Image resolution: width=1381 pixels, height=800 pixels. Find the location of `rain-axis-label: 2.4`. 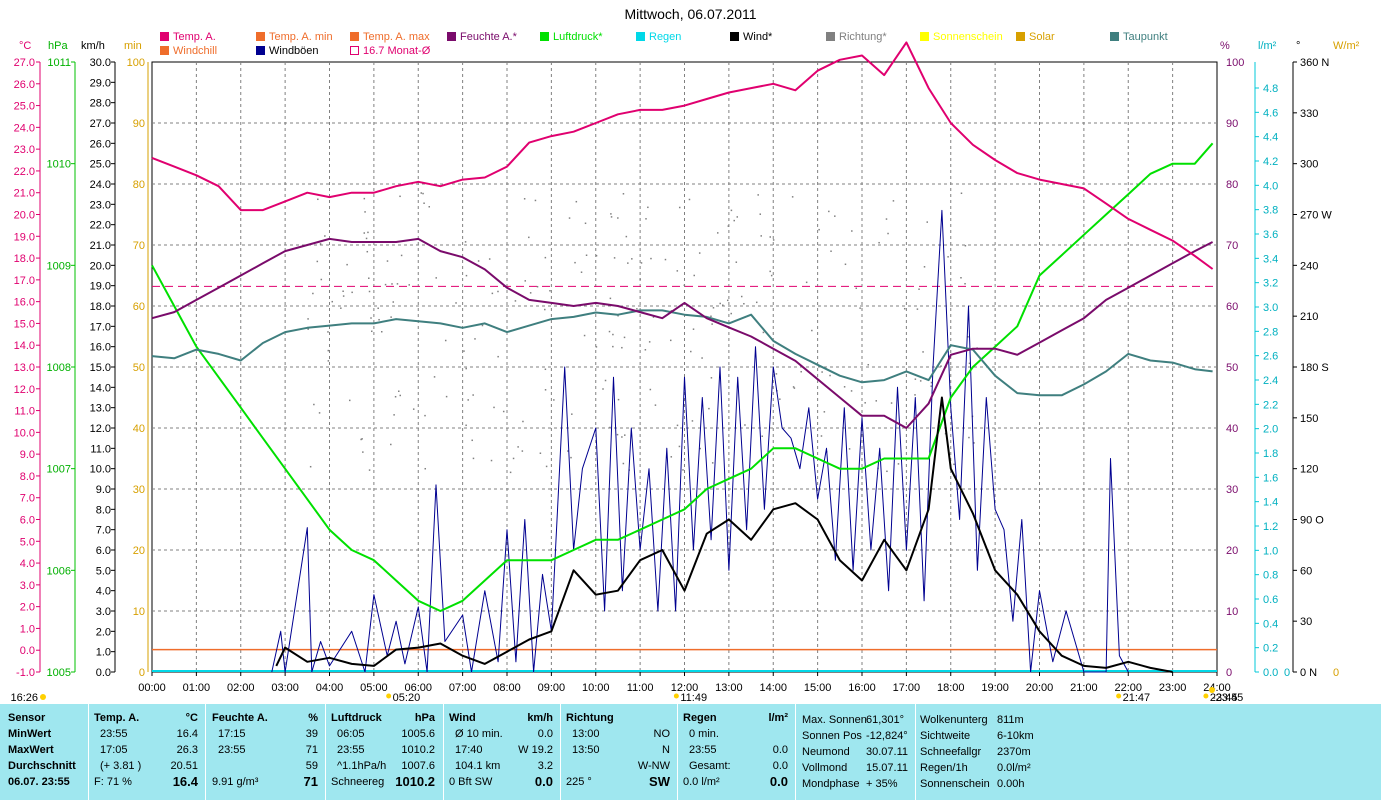

rain-axis-label: 2.4 is located at coordinates (1270, 381).